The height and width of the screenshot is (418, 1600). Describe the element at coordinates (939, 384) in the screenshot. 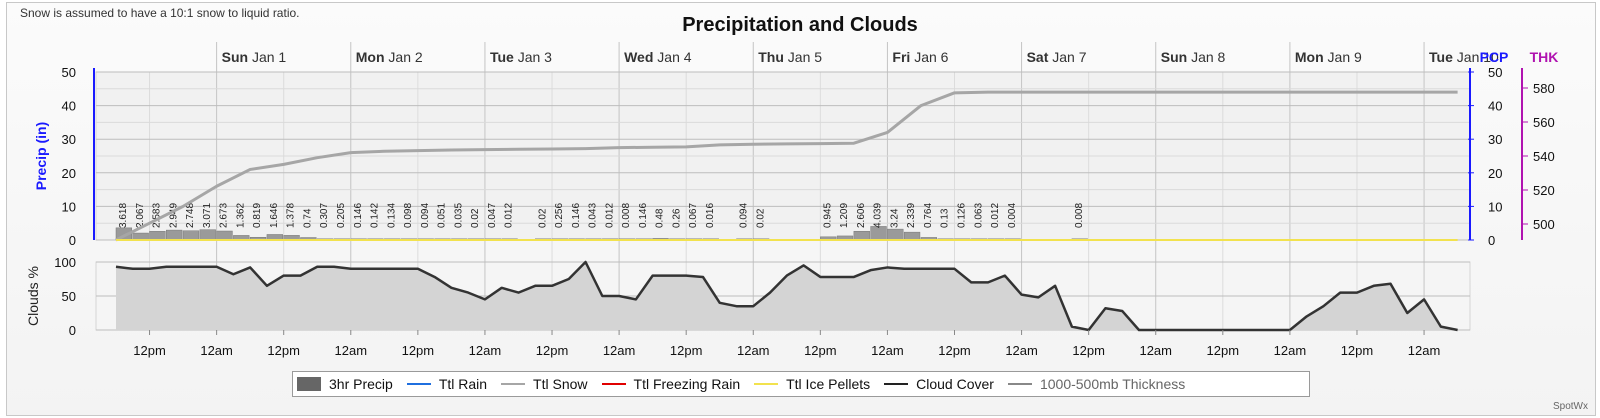

I see `legend-item: Cloud Cover` at that location.